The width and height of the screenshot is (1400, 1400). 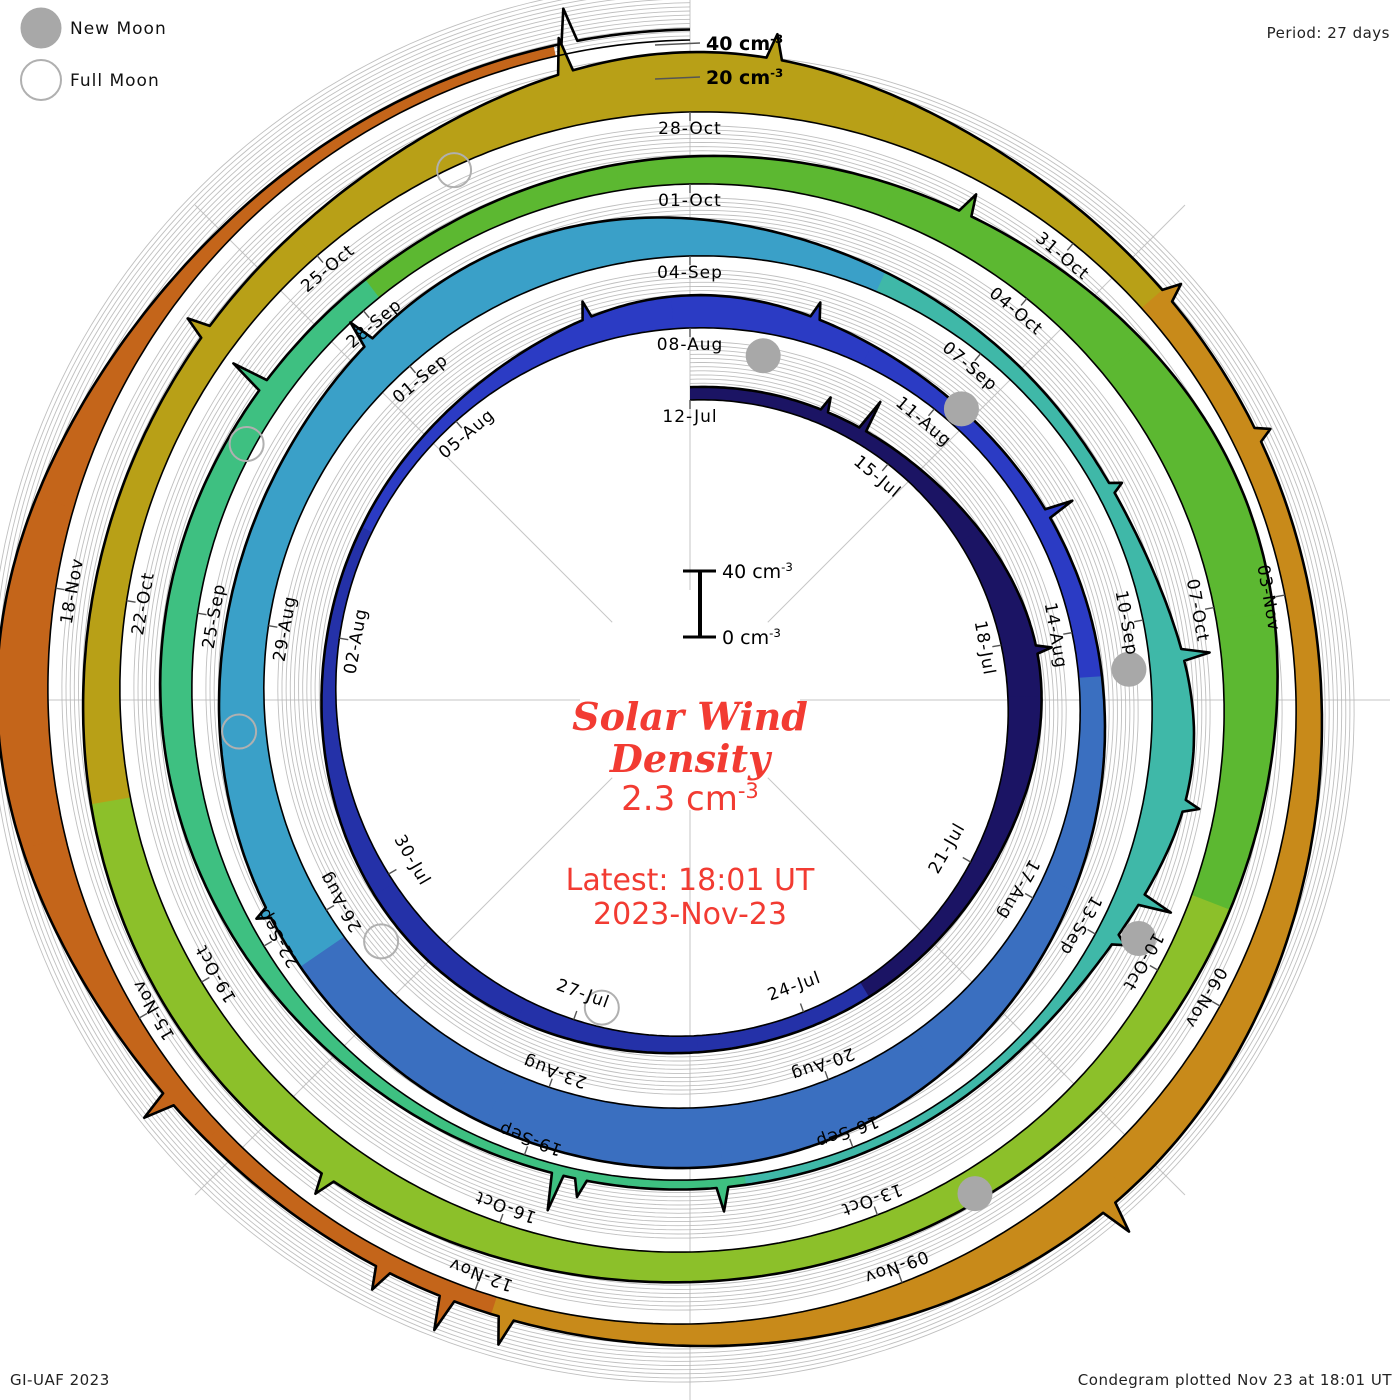 I want to click on full-moon-icon, so click(x=41, y=80).